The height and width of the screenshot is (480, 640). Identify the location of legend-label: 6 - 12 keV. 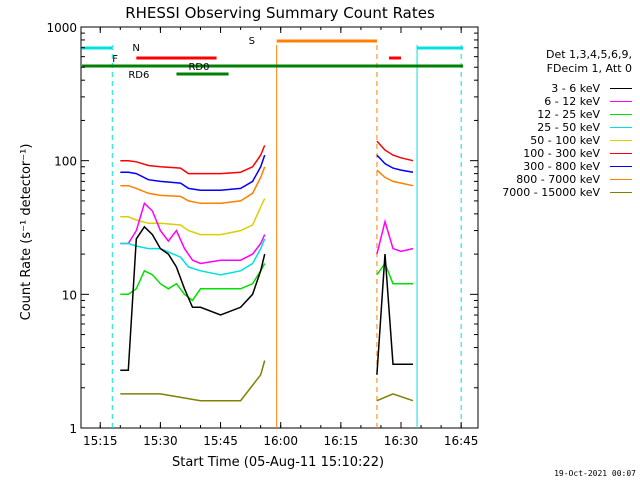
(572, 101).